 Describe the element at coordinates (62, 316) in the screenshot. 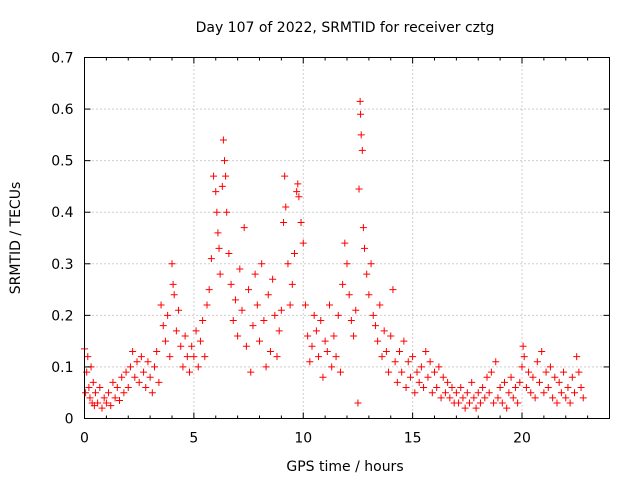

I see `y-tick-label: 0.2` at that location.